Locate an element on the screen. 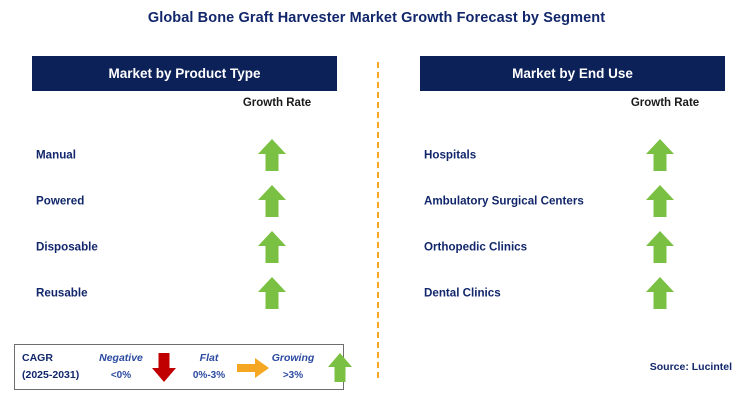 The width and height of the screenshot is (753, 408). legend-item-flat: Flat 0%-3% is located at coordinates (209, 367).